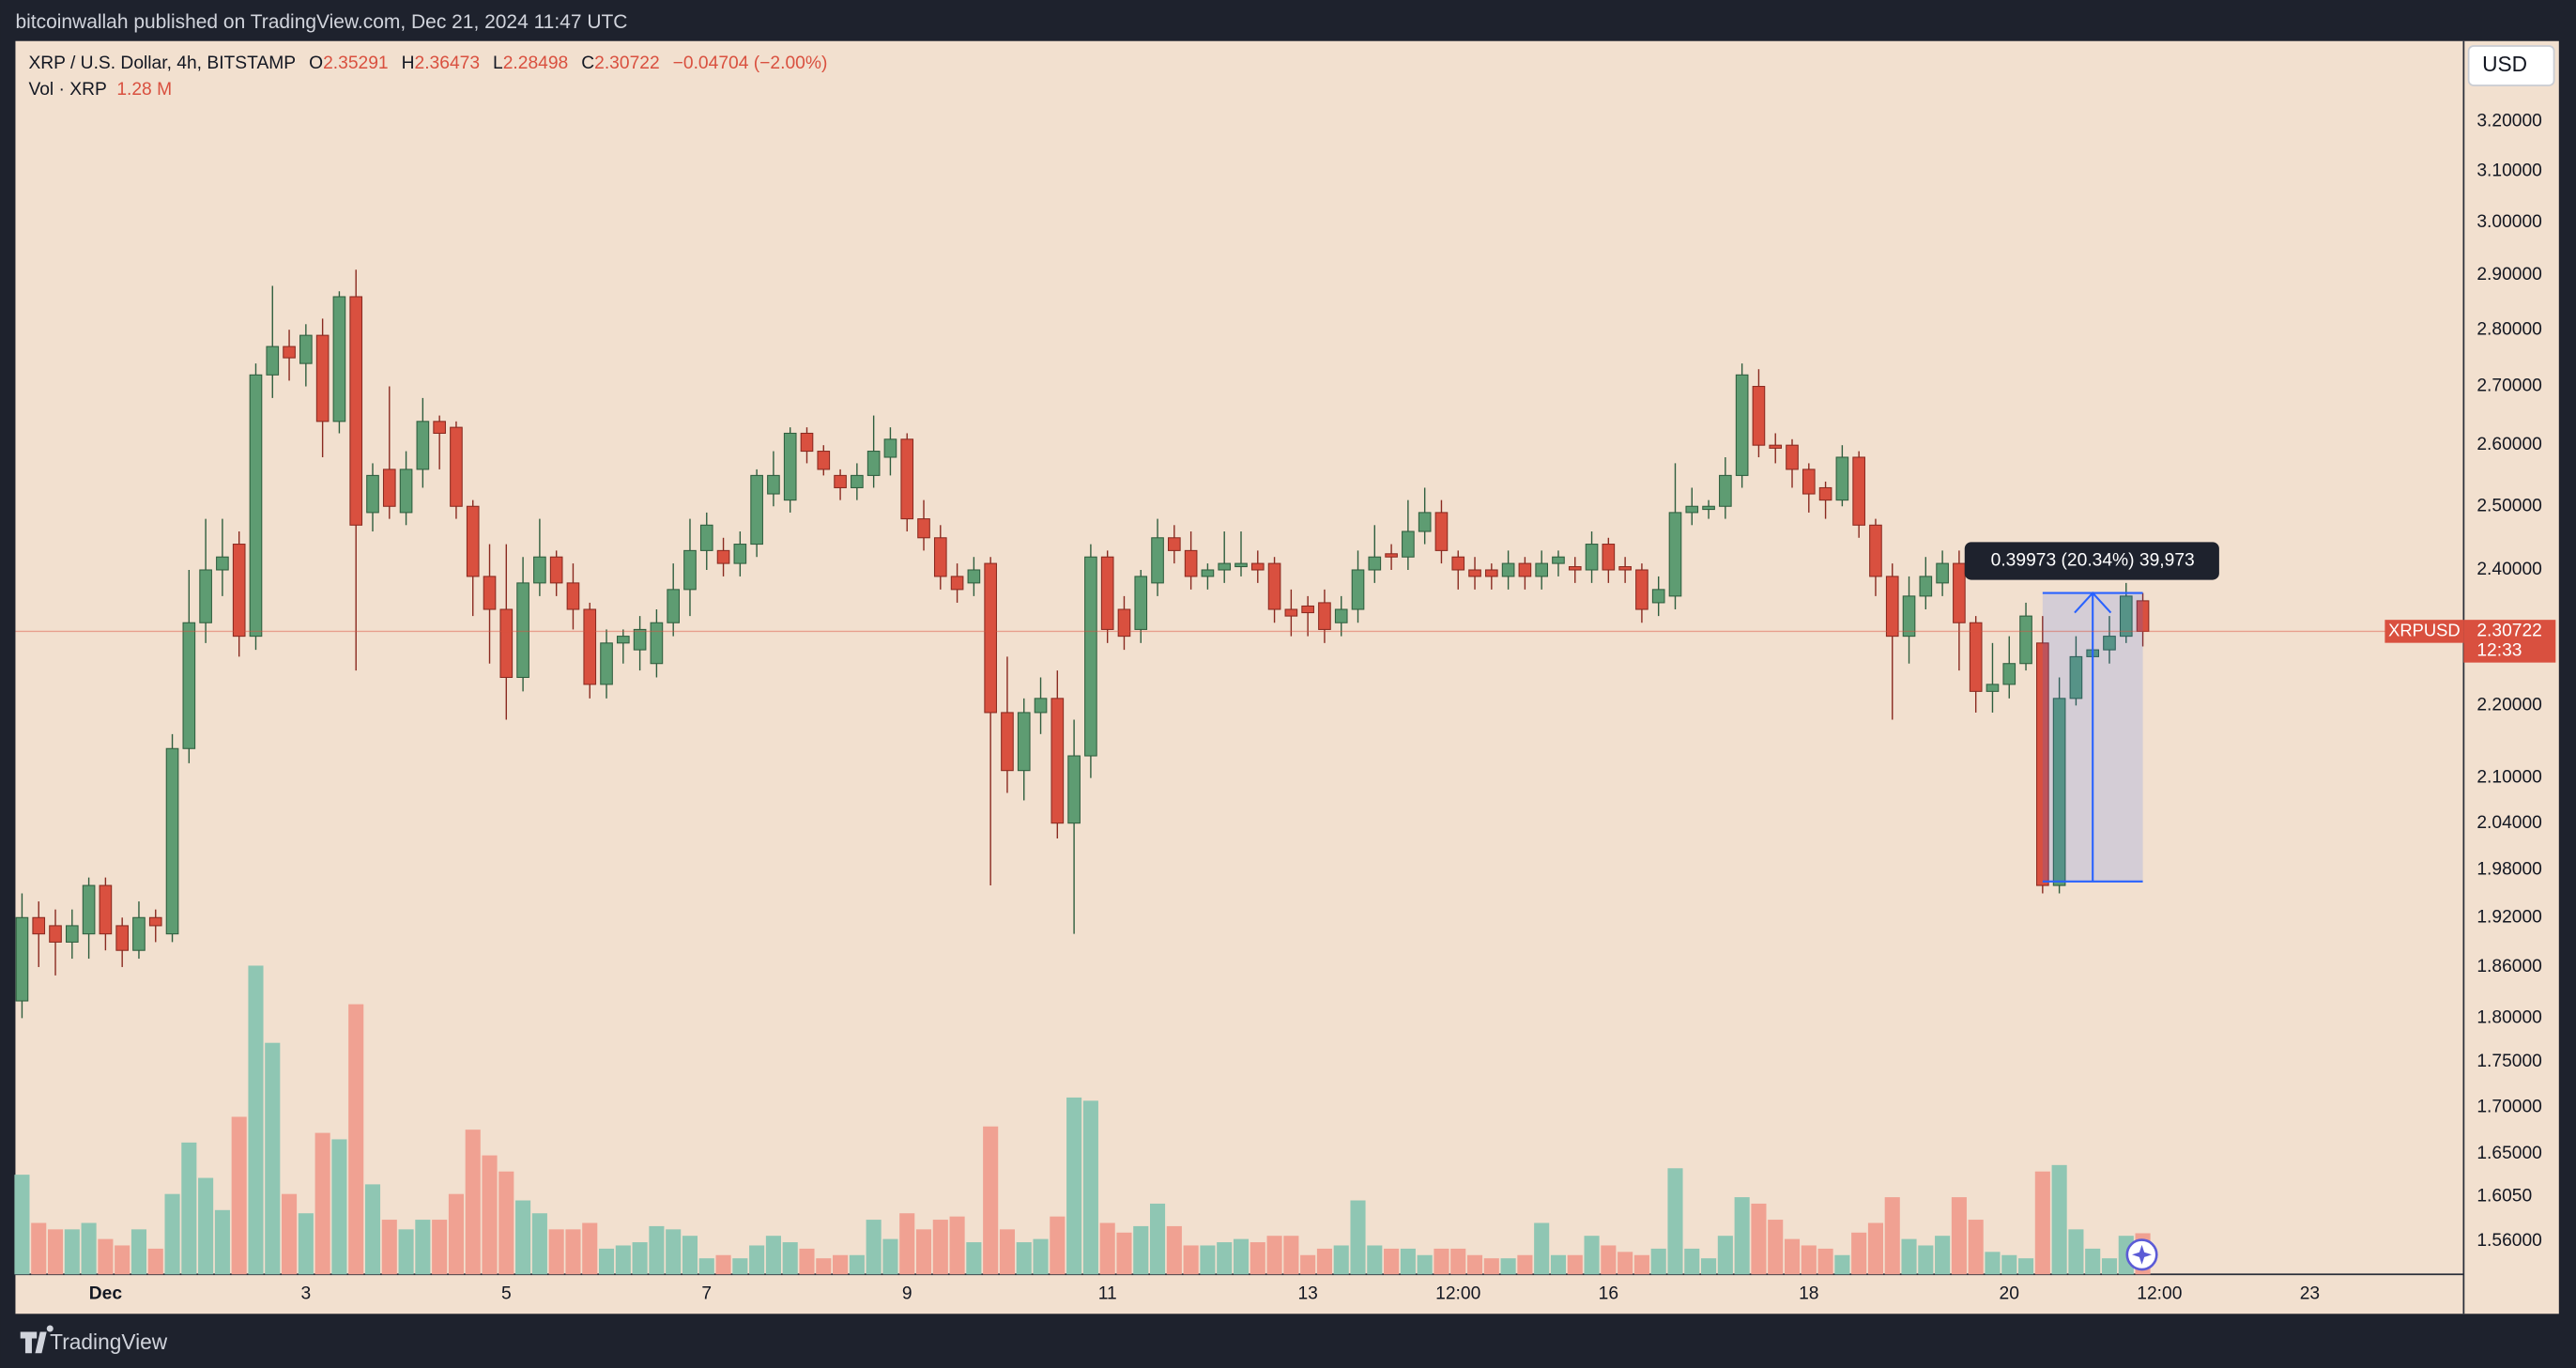  I want to click on x-tick-label: 12:00, so click(2160, 1293).